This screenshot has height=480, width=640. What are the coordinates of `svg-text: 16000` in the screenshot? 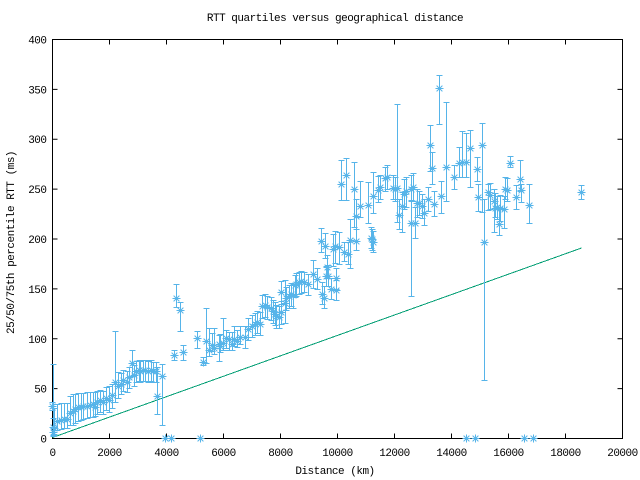 It's located at (508, 454).